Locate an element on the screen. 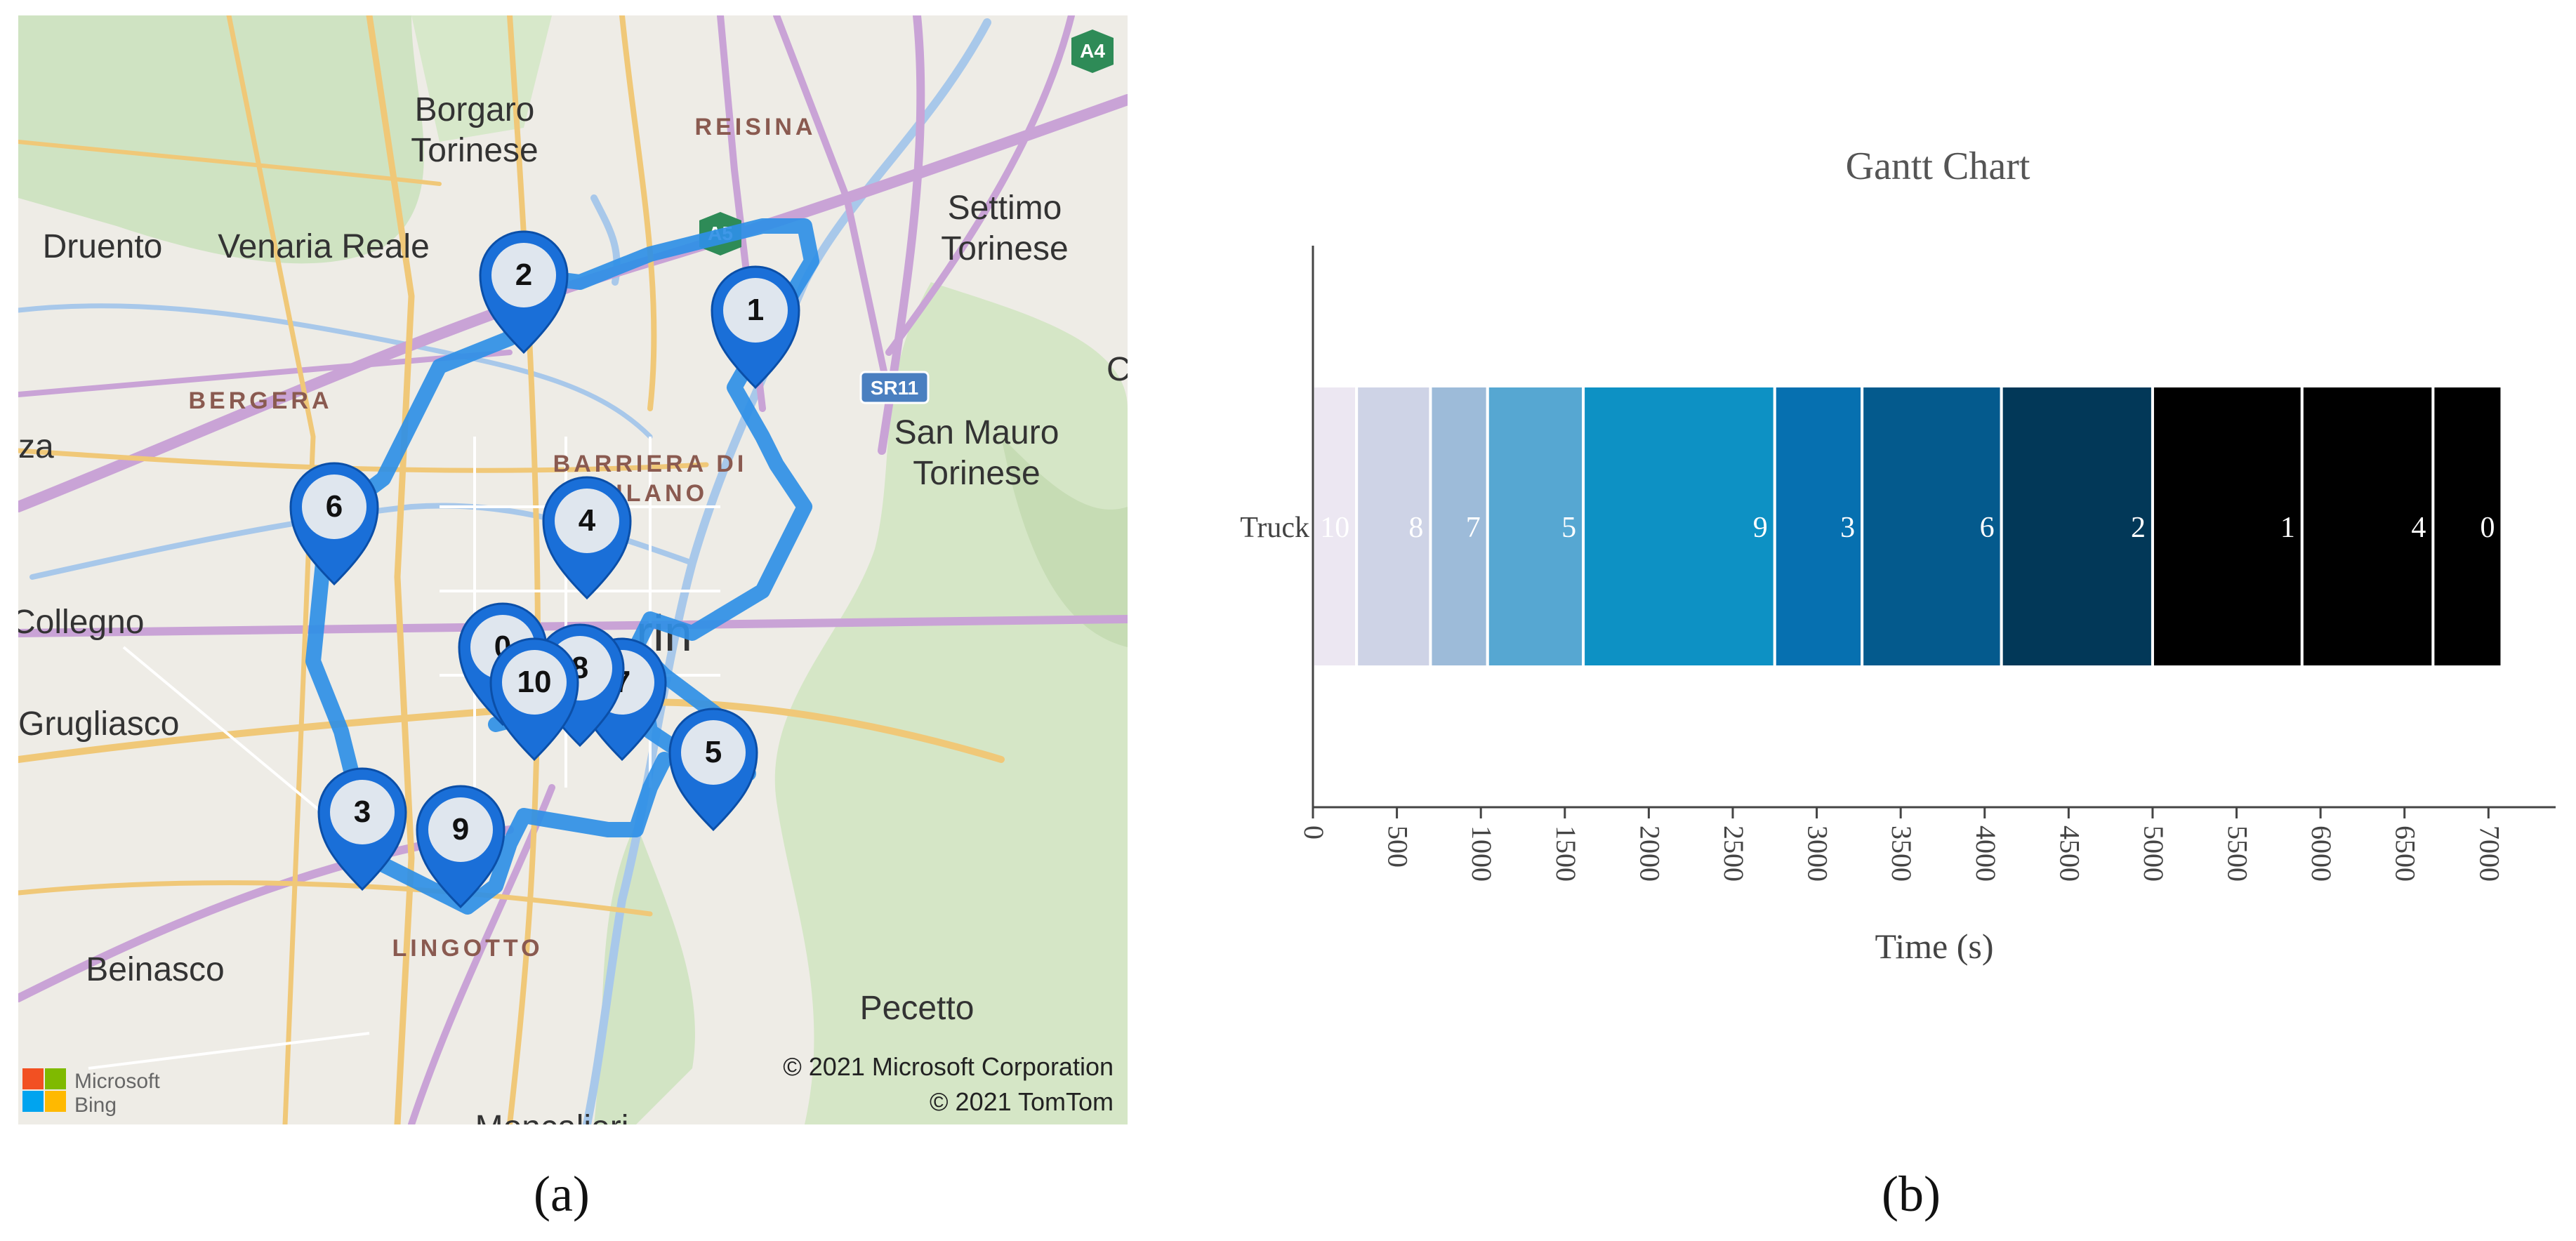  gantt-segment-label-10: 10 is located at coordinates (1334, 528).